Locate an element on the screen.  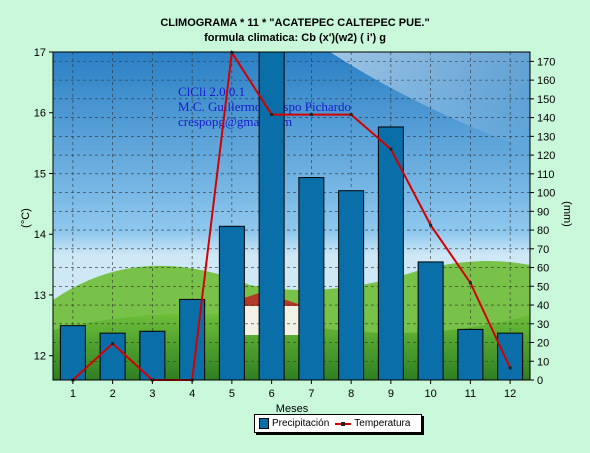
right-tick-label: 20 is located at coordinates (543, 344).